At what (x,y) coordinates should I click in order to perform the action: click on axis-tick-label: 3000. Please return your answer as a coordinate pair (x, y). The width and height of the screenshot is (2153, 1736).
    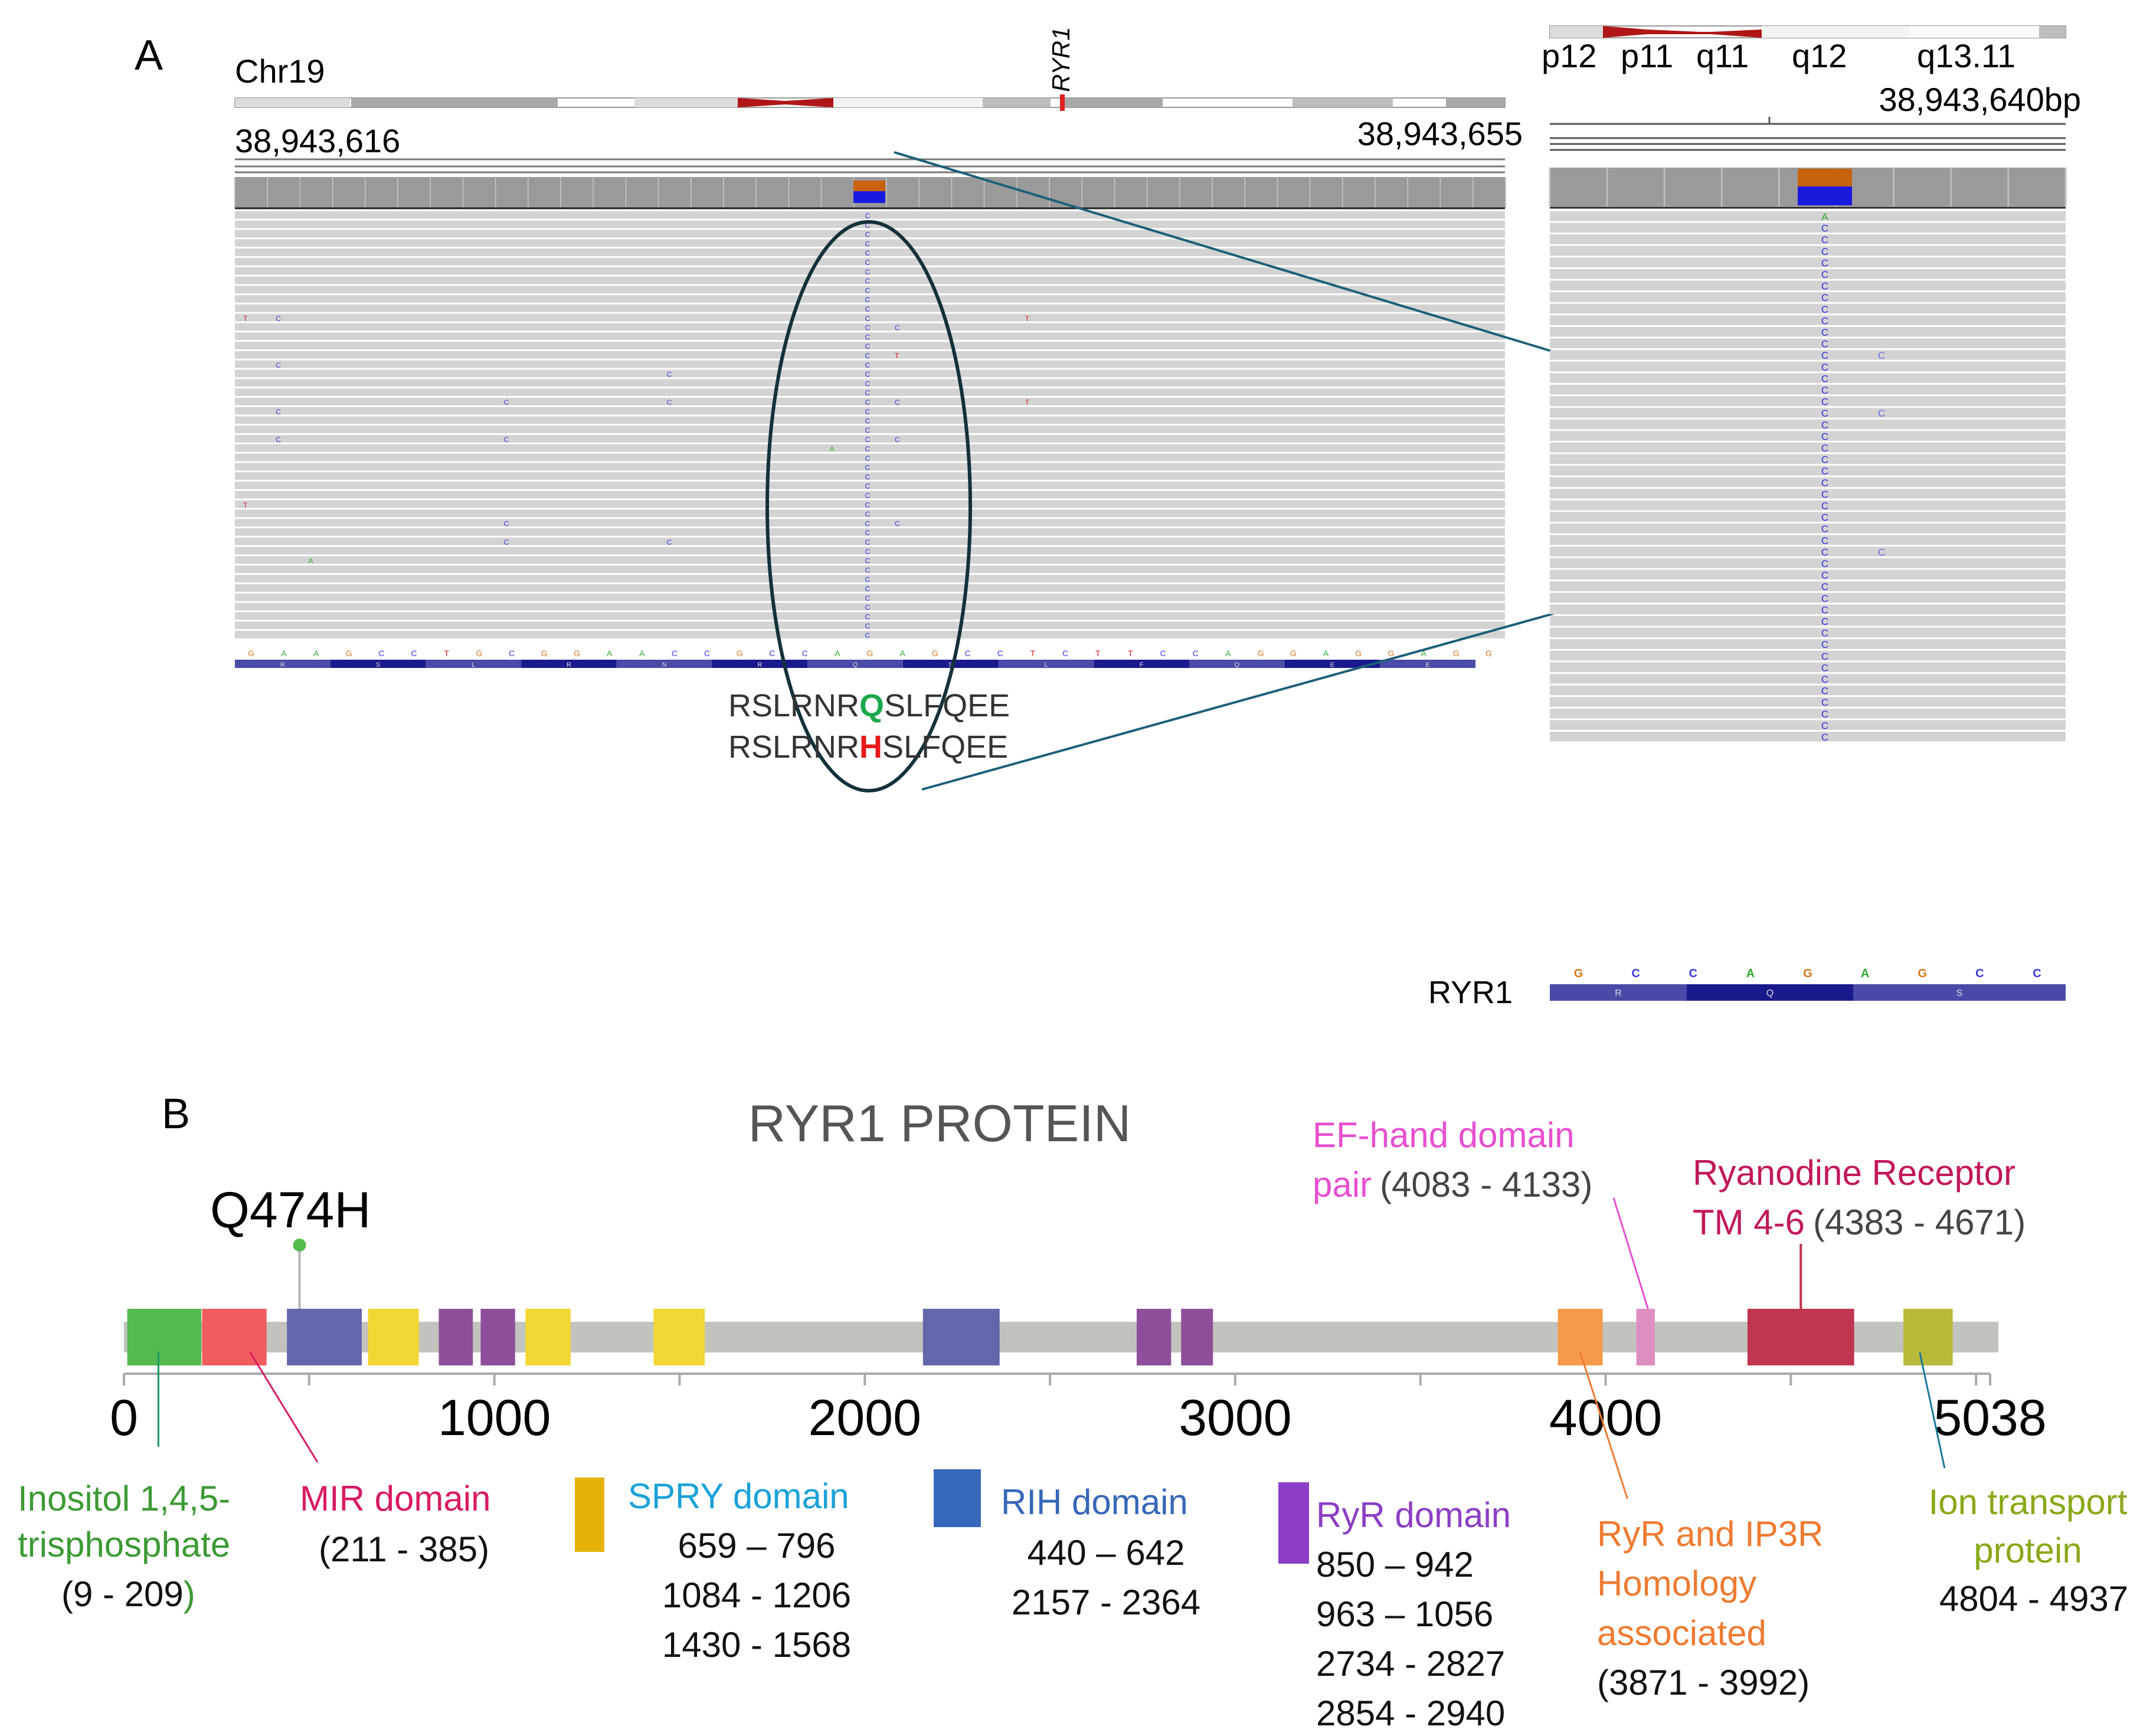
    Looking at the image, I should click on (1235, 1418).